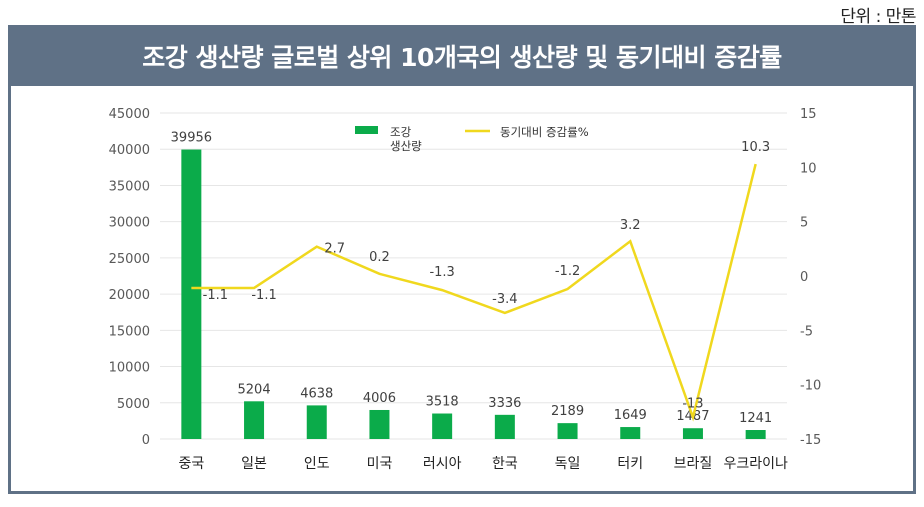  I want to click on category-label: 우크라이나, so click(755, 464).